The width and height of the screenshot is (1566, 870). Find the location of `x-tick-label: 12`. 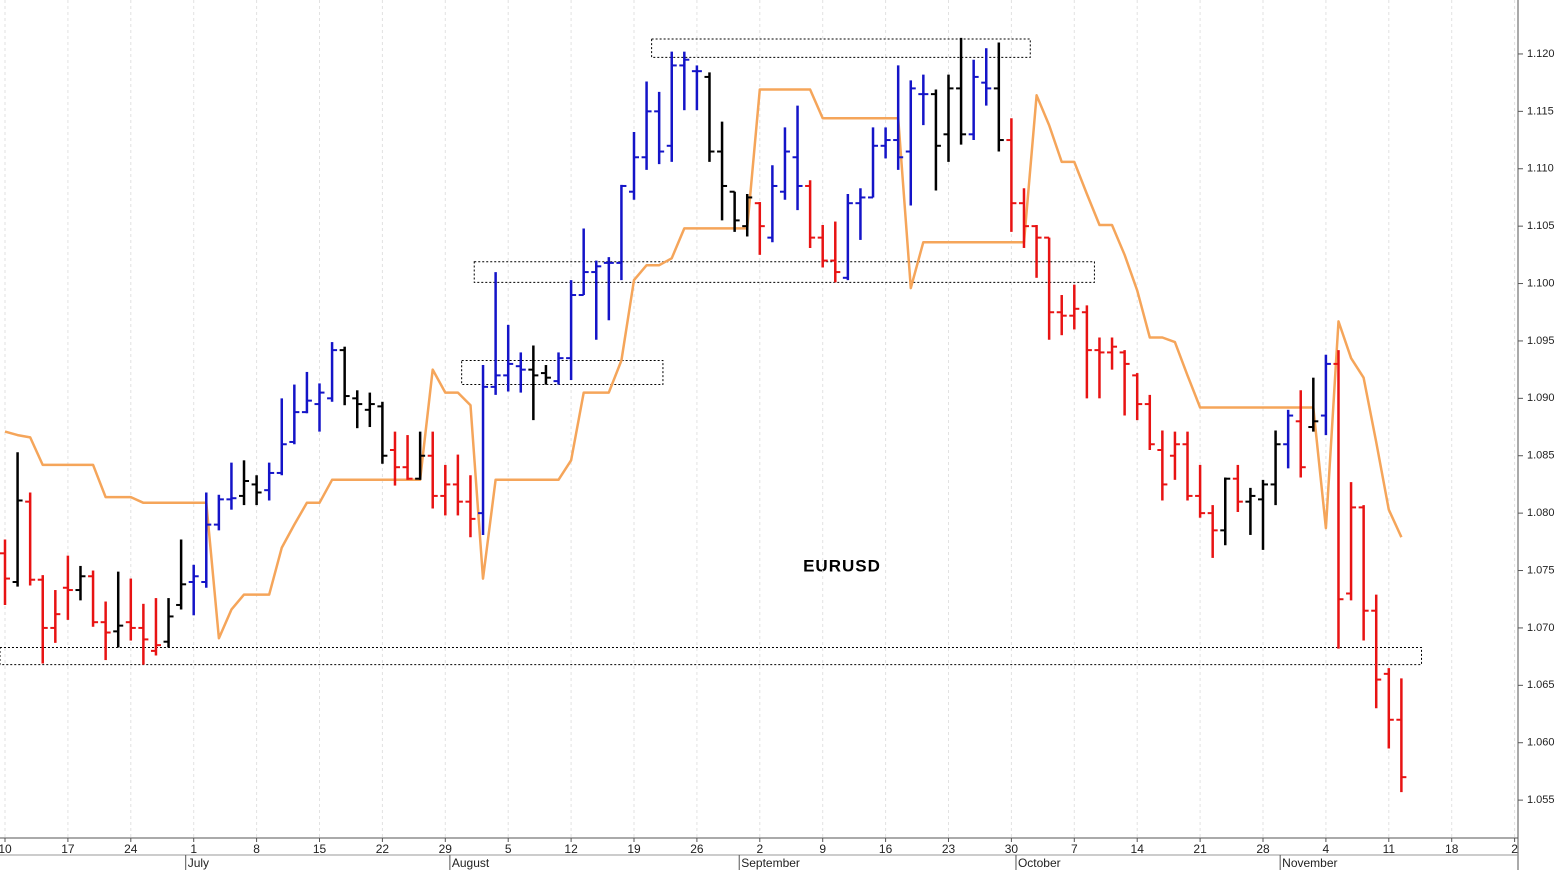

x-tick-label: 12 is located at coordinates (571, 849).